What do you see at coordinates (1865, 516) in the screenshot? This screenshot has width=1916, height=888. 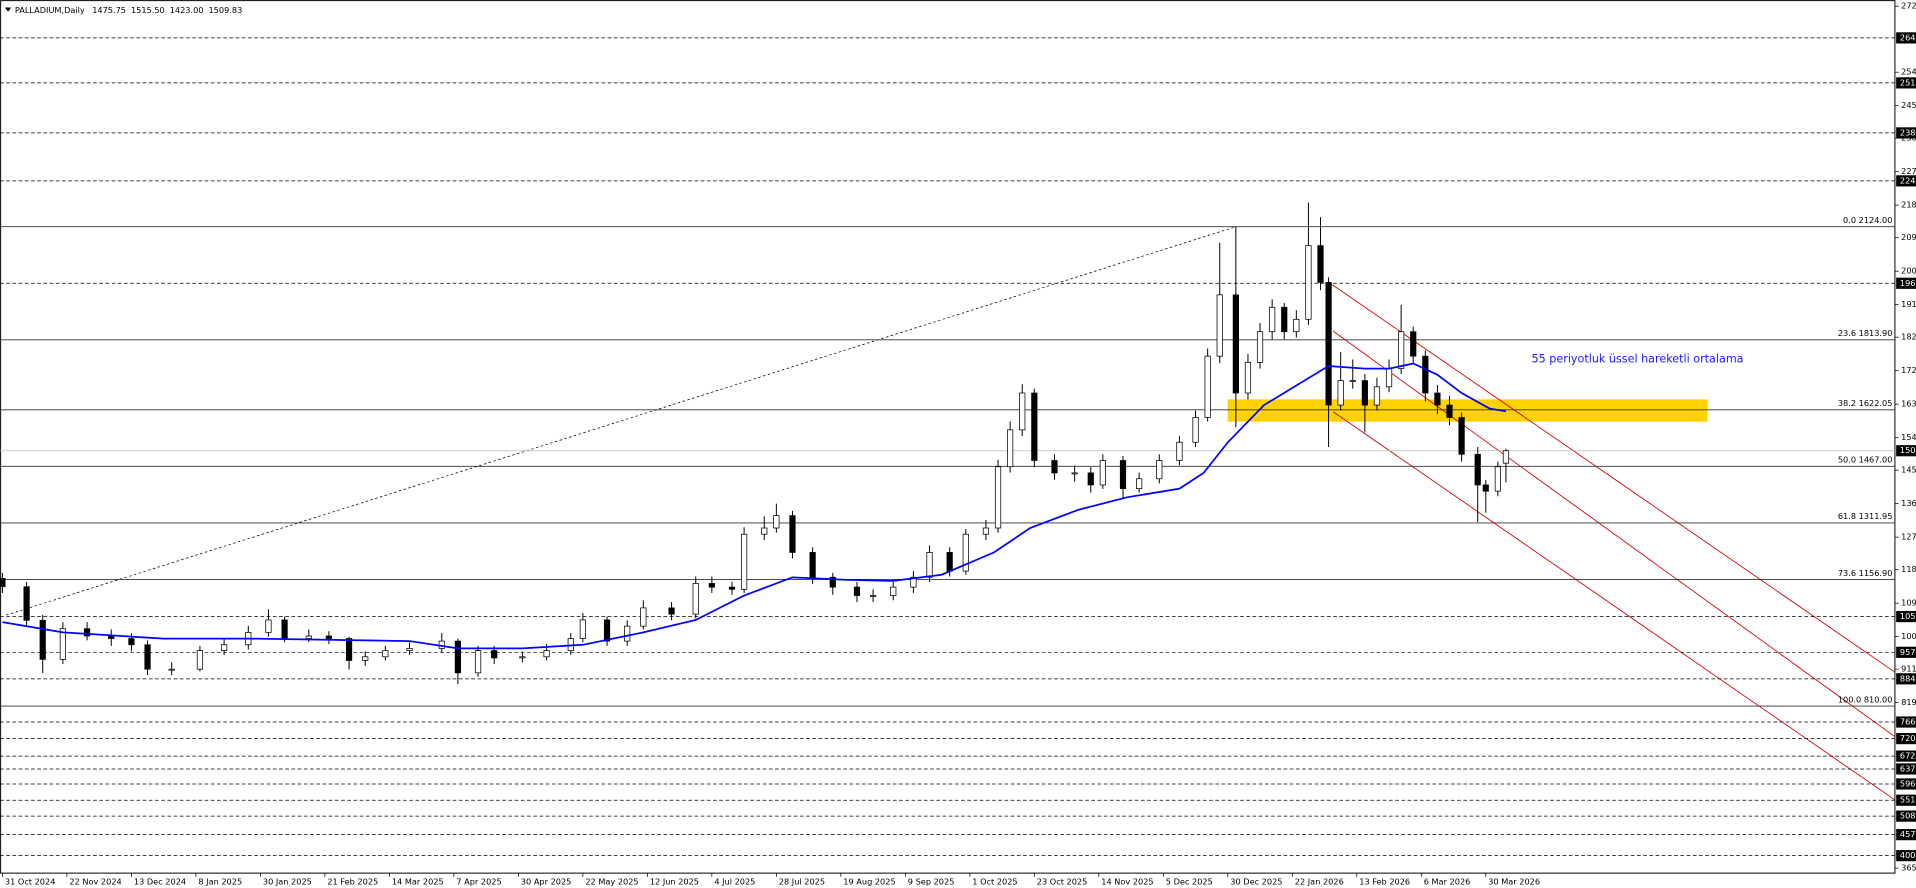 I see `fib-label: 61.8 1311.95` at bounding box center [1865, 516].